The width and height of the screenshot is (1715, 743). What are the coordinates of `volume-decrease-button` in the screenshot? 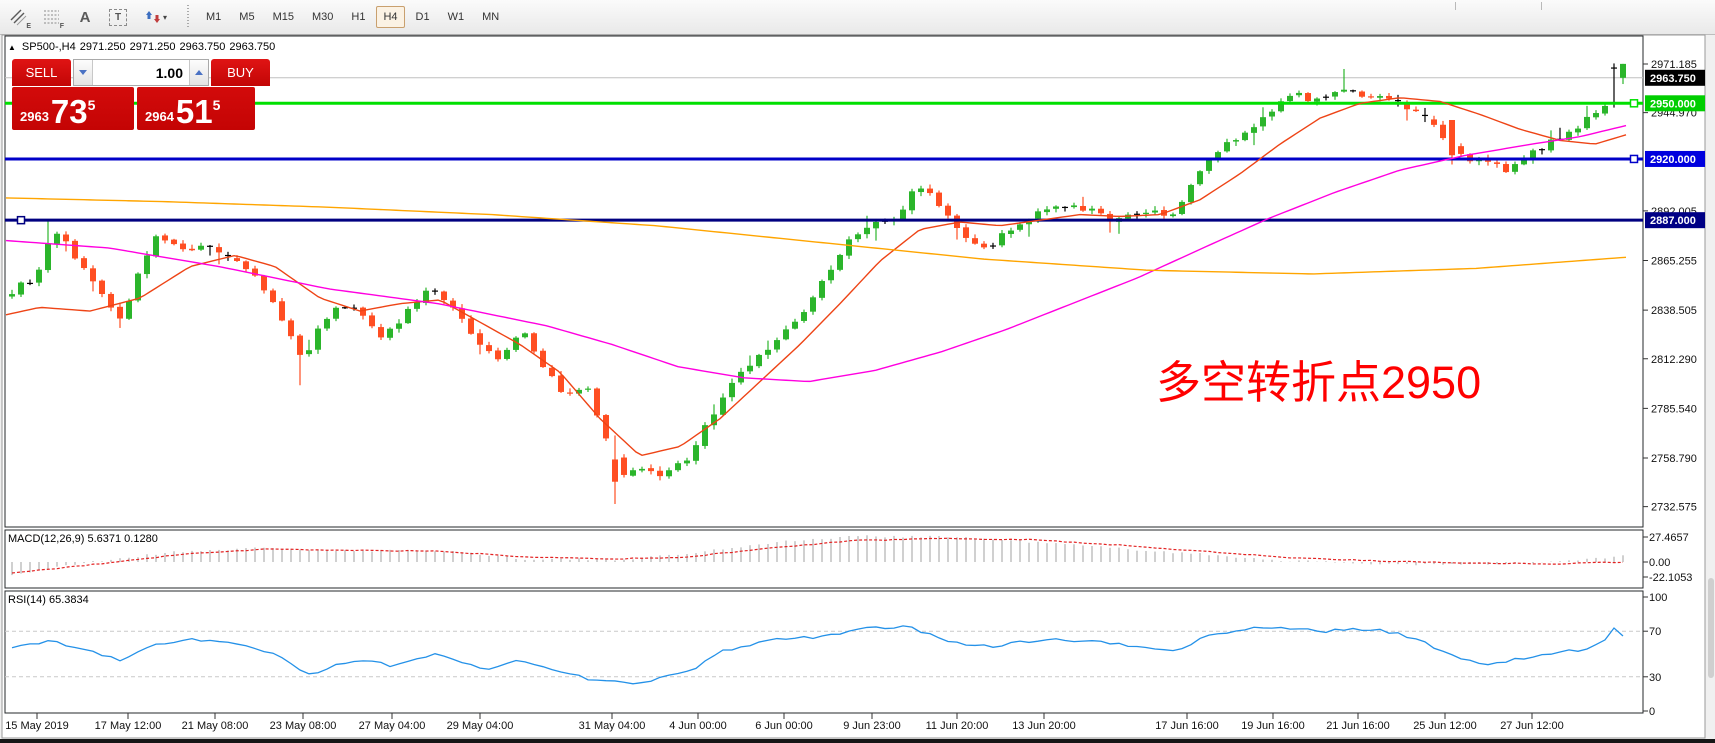 It's located at (83, 72).